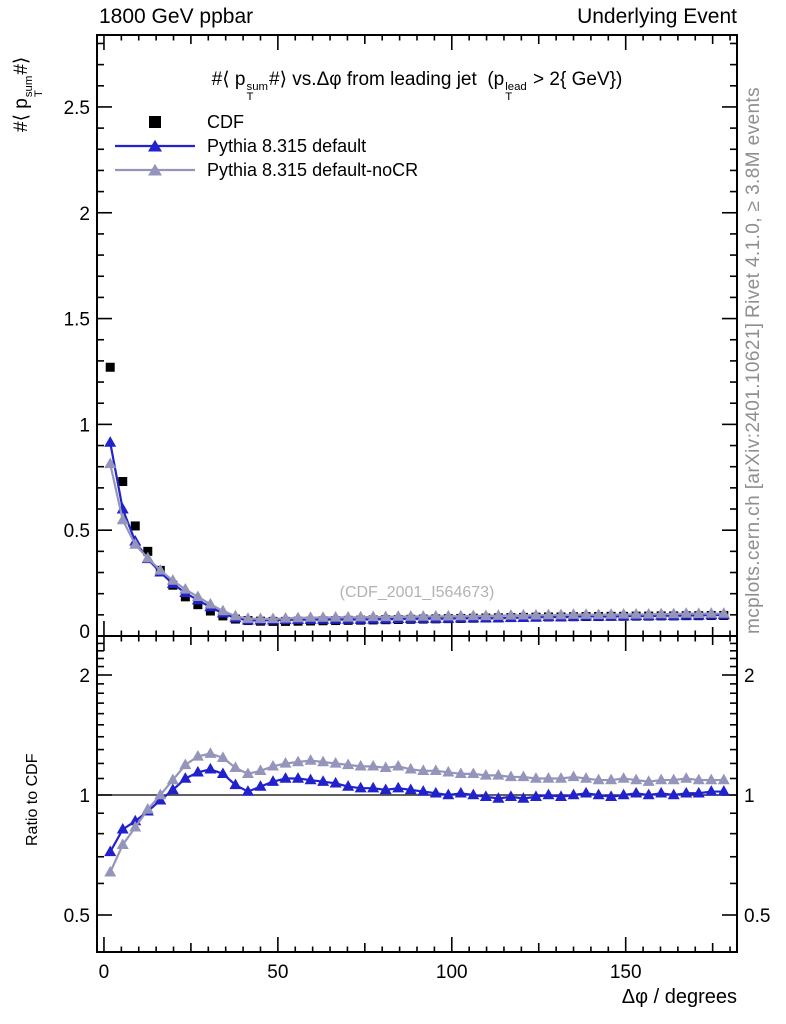 The image size is (786, 1024). What do you see at coordinates (265, 146) in the screenshot?
I see `legend-item-pythia-default: Pythia 8.315 default` at bounding box center [265, 146].